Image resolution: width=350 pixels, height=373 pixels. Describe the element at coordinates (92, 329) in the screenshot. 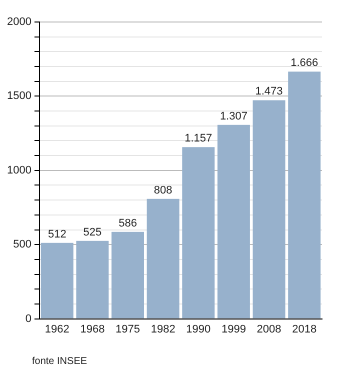

I see `x-tick-label: 1968` at that location.